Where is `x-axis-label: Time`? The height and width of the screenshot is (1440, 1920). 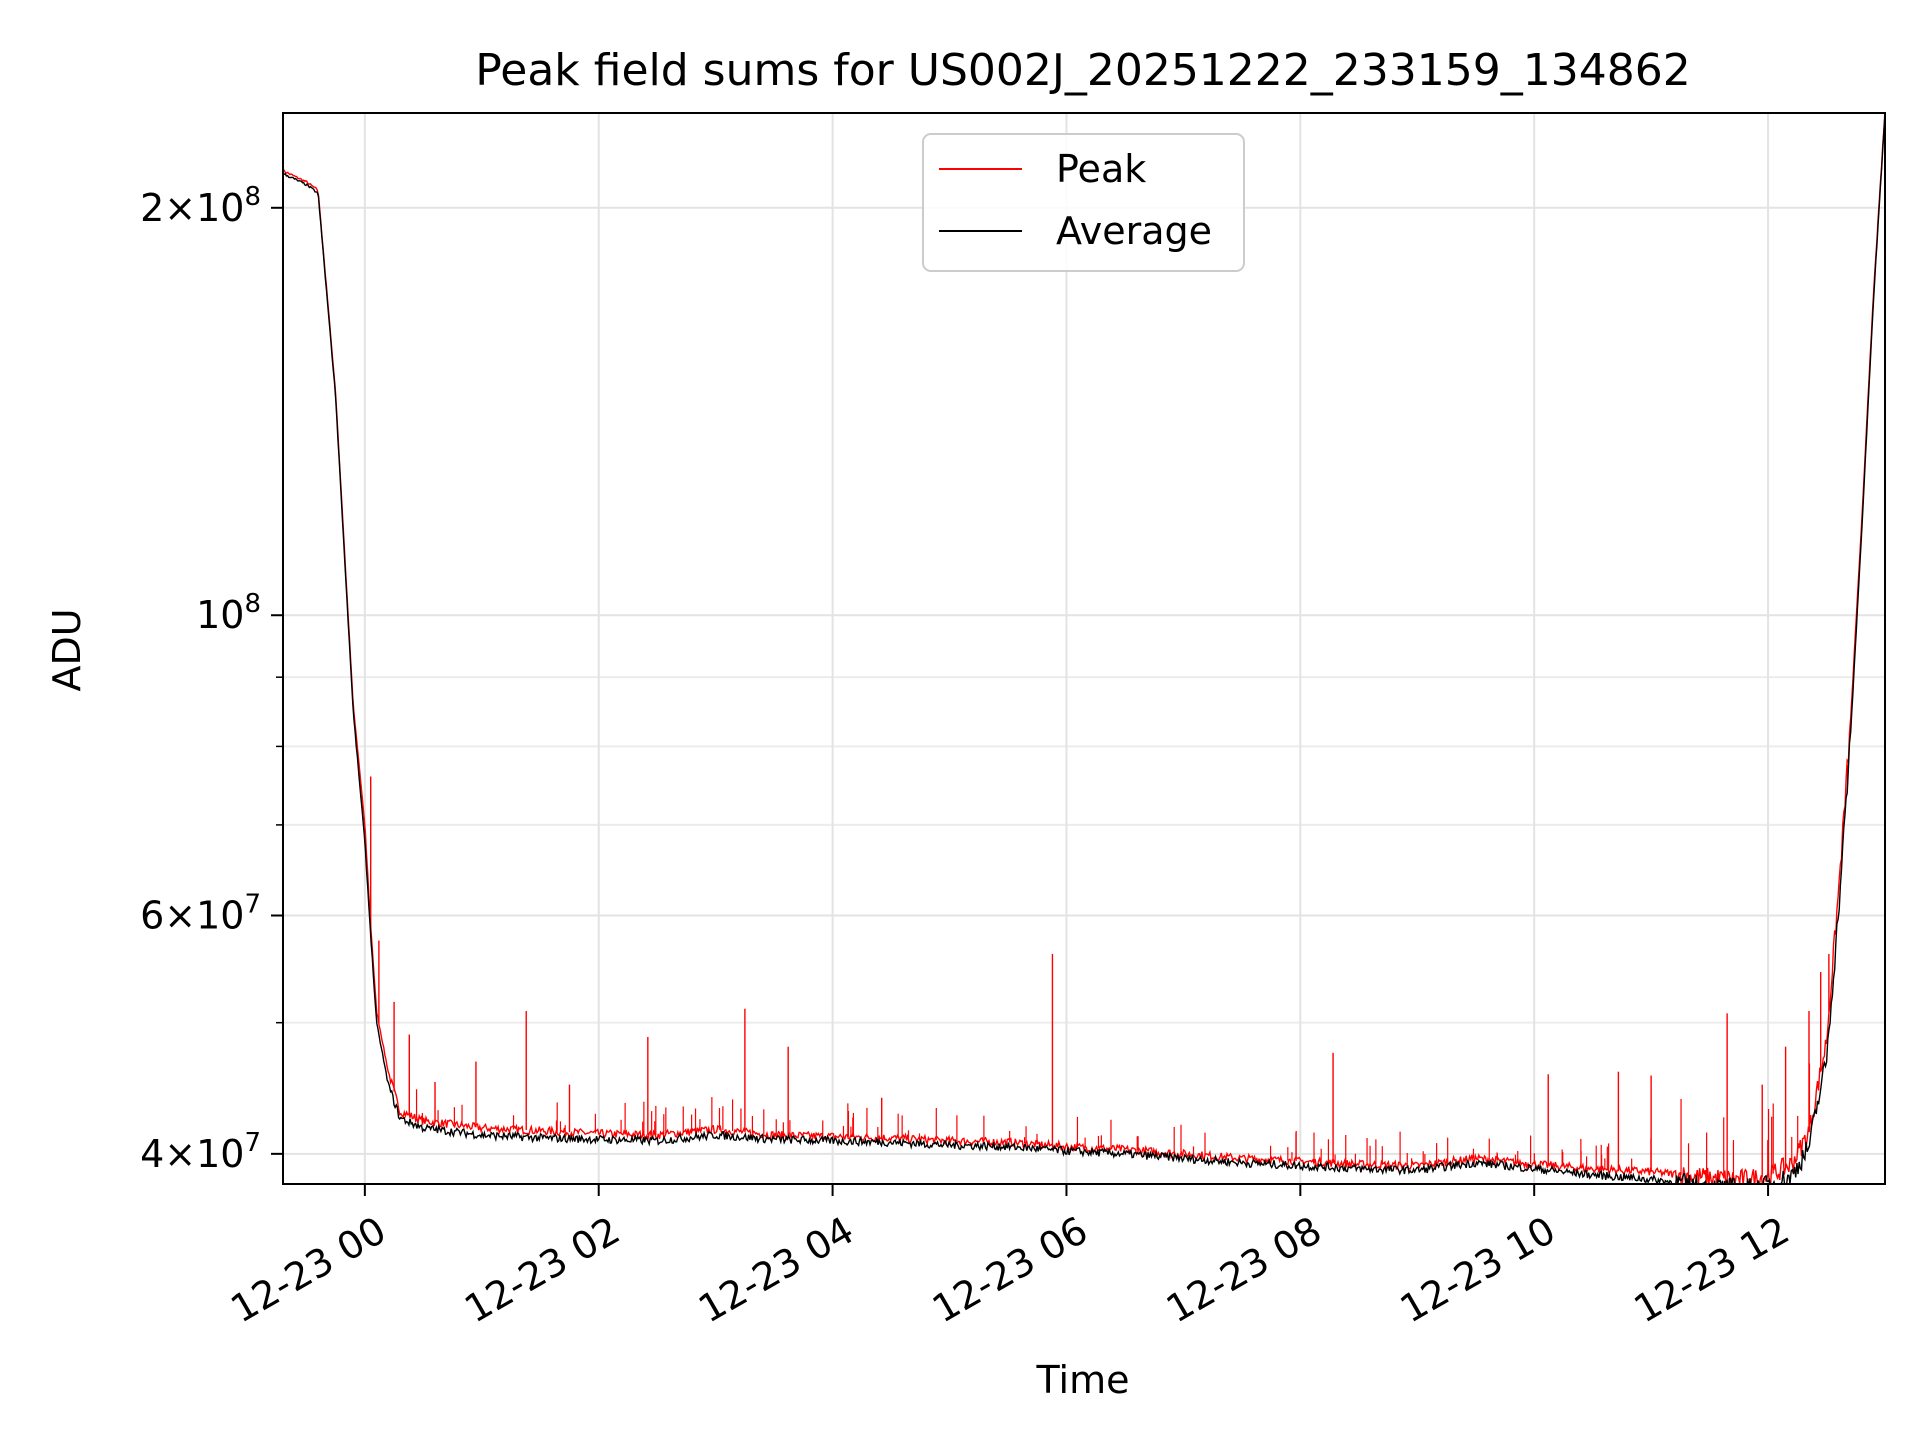
x-axis-label: Time is located at coordinates (1083, 1380).